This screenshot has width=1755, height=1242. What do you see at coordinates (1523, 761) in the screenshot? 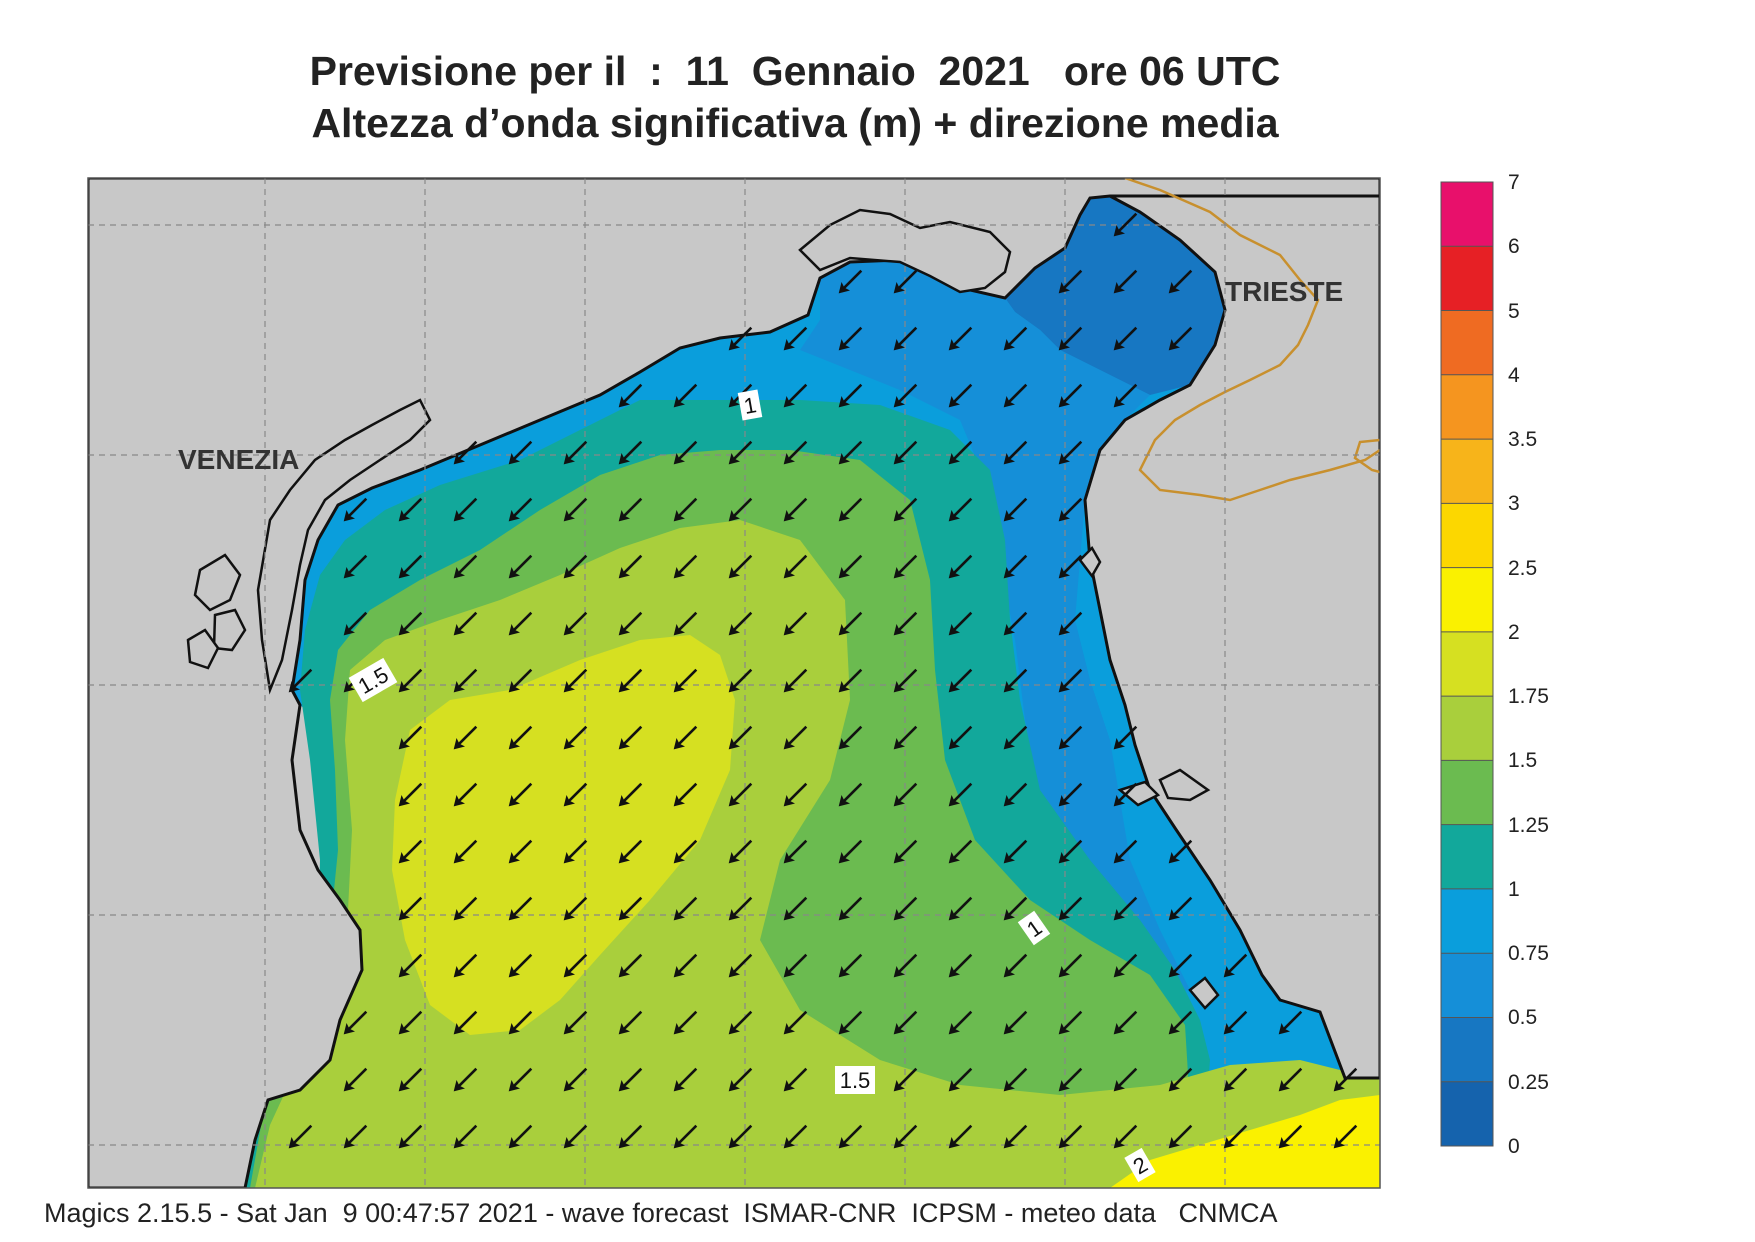
I see `colorbar-tick-label: 1.5` at bounding box center [1523, 761].